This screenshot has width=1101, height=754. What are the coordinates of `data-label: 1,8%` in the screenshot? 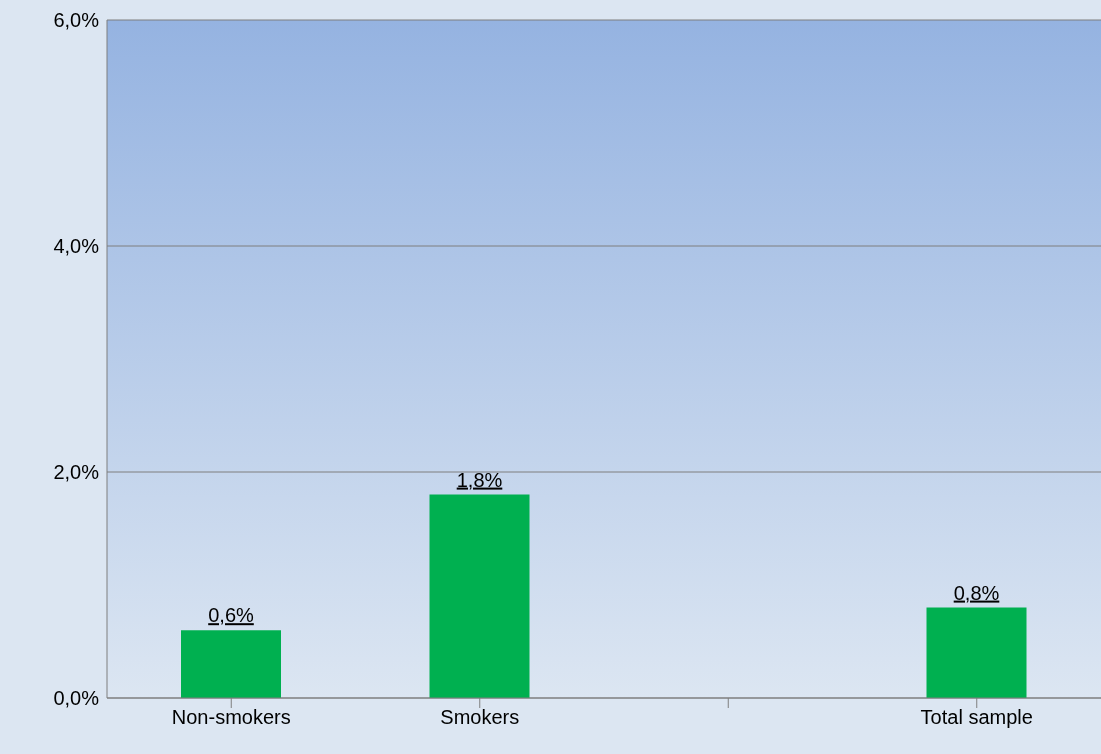 It's located at (479, 479).